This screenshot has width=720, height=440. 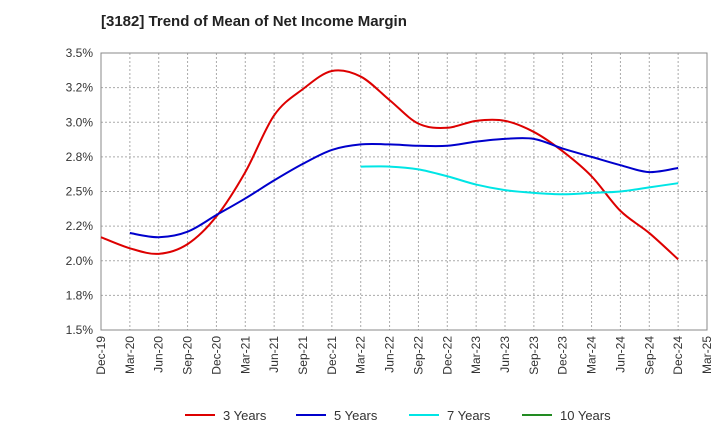 What do you see at coordinates (159, 354) in the screenshot?
I see `x-tick-label: Jun-20` at bounding box center [159, 354].